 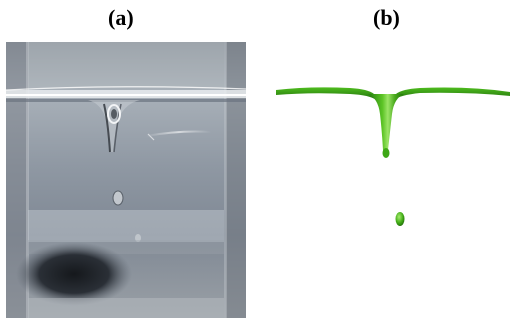 What do you see at coordinates (121, 17) in the screenshot?
I see `panel-label-a: (a)` at bounding box center [121, 17].